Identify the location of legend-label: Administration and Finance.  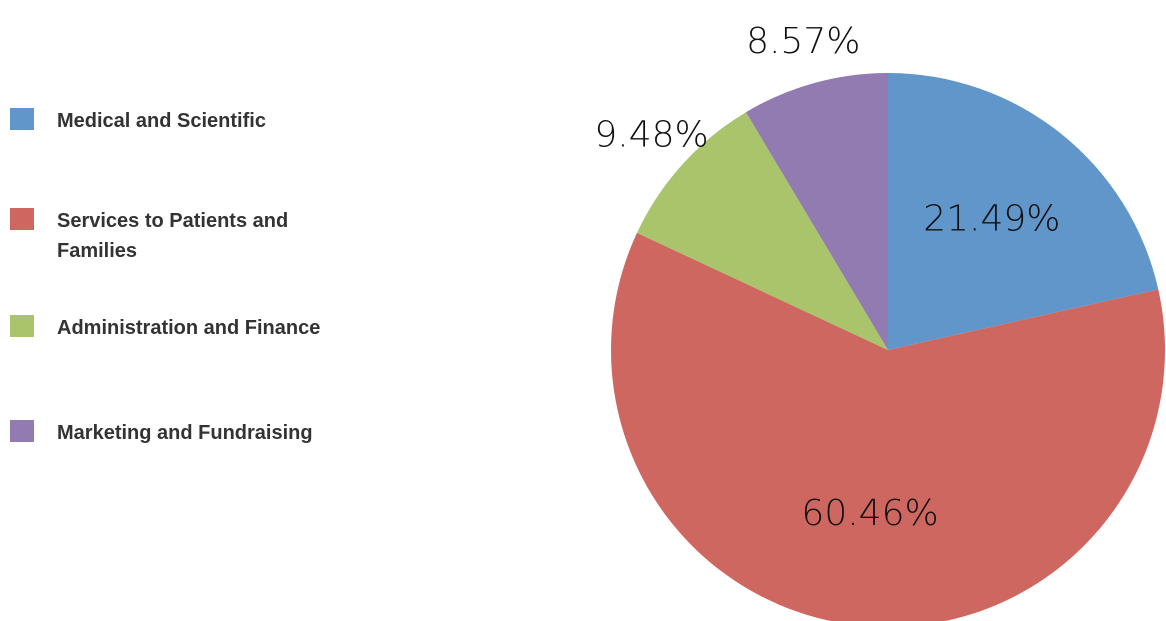
(189, 328).